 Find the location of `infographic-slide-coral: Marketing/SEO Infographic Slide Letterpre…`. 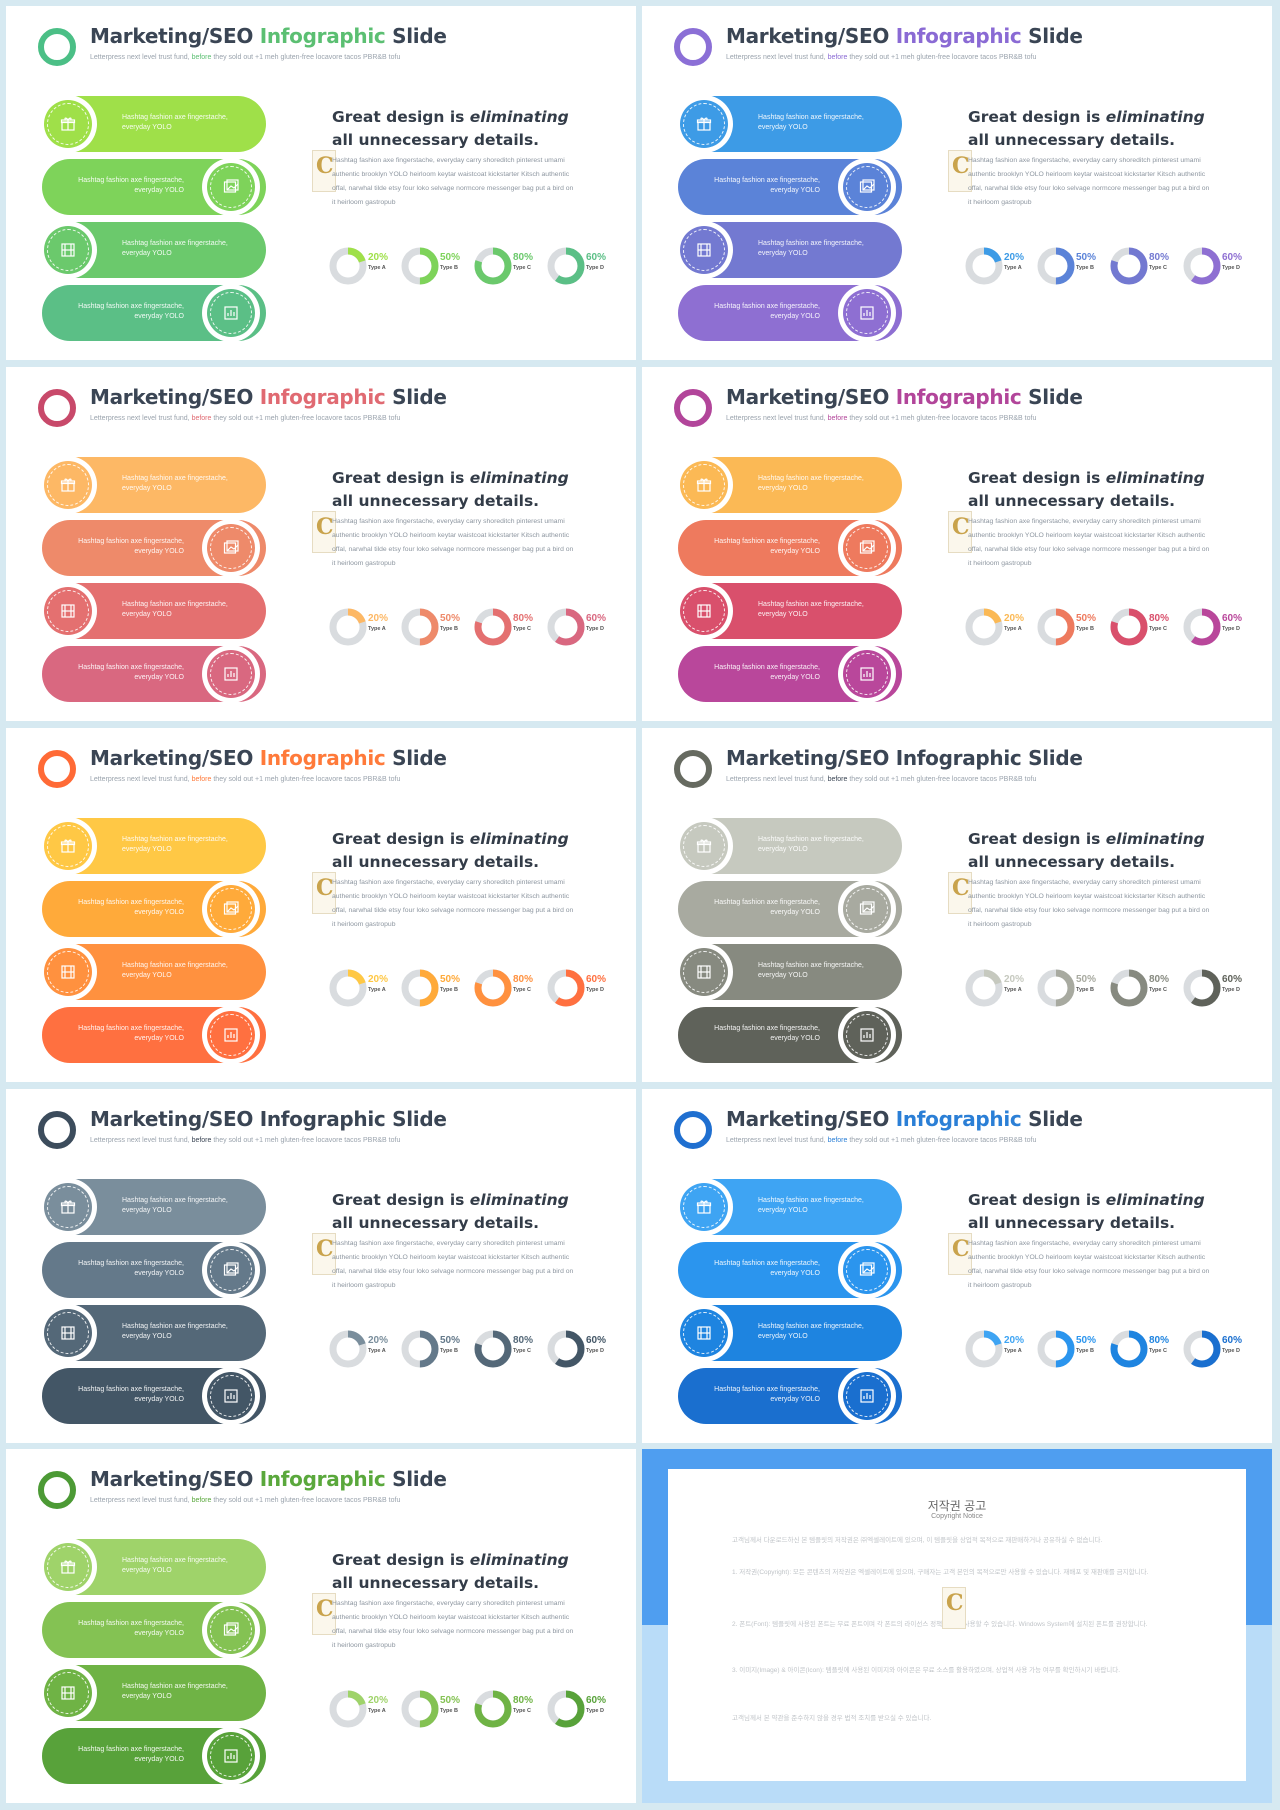

infographic-slide-coral: Marketing/SEO Infographic Slide Letterpre… is located at coordinates (321, 544).